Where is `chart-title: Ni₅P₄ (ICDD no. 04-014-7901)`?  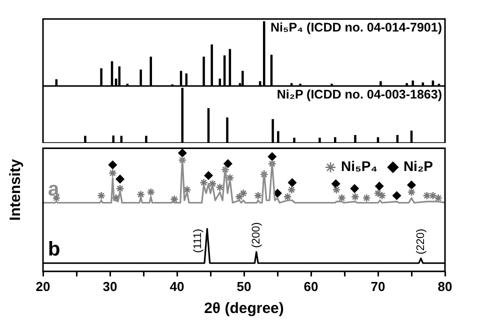 chart-title: Ni₅P₄ (ICDD no. 04-014-7901) is located at coordinates (356, 27).